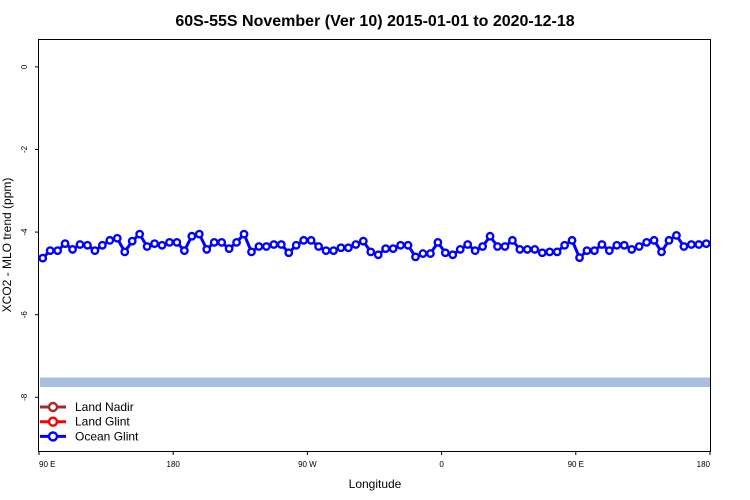 The height and width of the screenshot is (500, 750). Describe the element at coordinates (24, 315) in the screenshot. I see `y-tick-label-3: -6` at that location.